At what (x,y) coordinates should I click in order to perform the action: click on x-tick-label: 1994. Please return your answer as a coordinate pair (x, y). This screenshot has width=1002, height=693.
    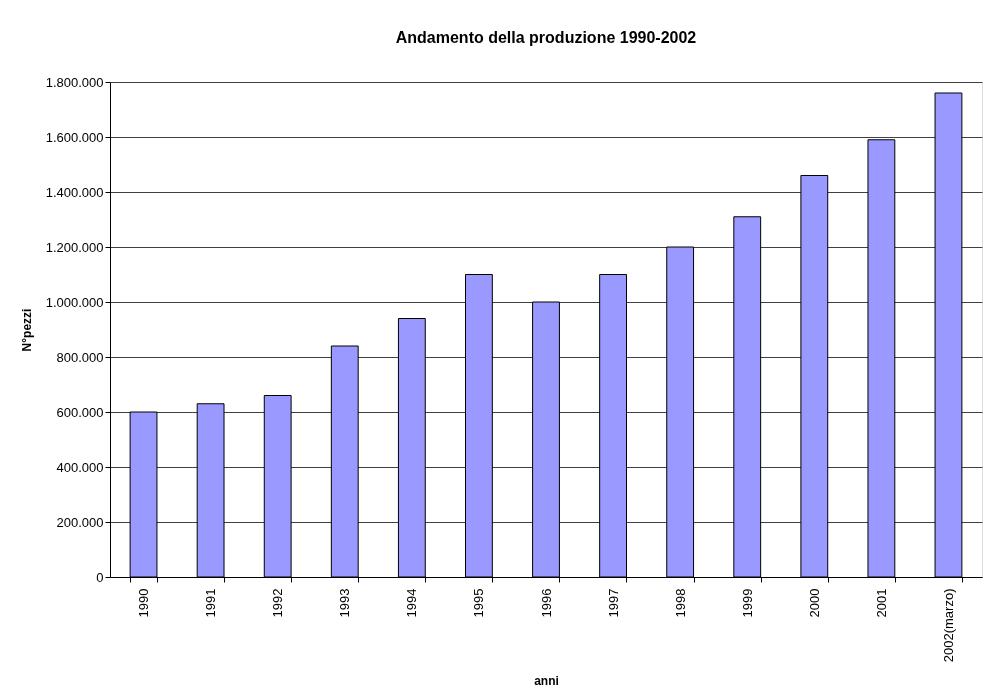
    Looking at the image, I should click on (412, 603).